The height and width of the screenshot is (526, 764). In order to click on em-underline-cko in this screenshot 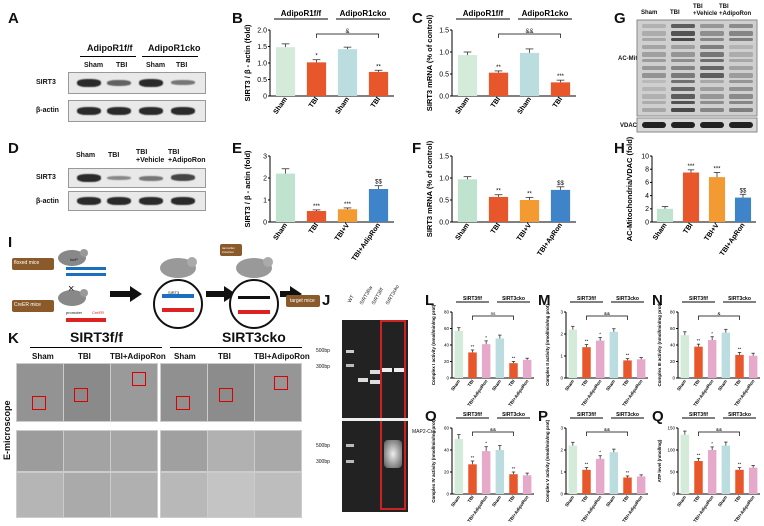, I will do `click(236, 347)`.